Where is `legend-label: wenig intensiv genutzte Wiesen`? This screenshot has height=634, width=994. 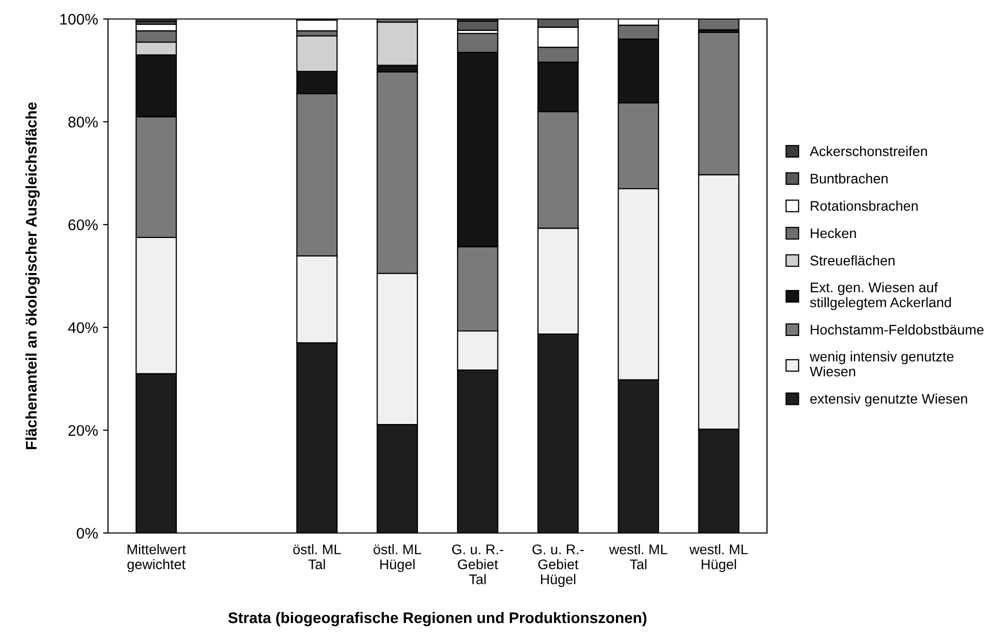 legend-label: wenig intensiv genutzte Wiesen is located at coordinates (882, 363).